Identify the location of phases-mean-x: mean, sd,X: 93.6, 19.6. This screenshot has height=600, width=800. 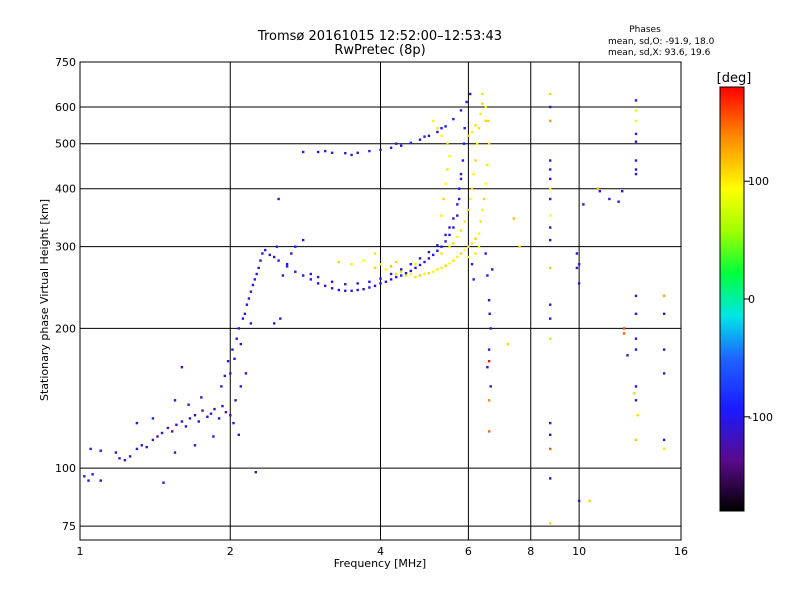
(659, 53).